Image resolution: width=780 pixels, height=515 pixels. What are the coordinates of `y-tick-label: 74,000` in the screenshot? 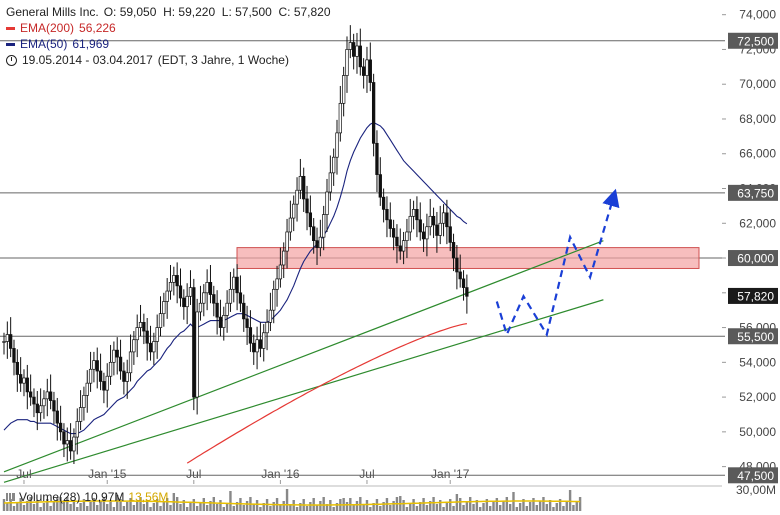 It's located at (757, 15).